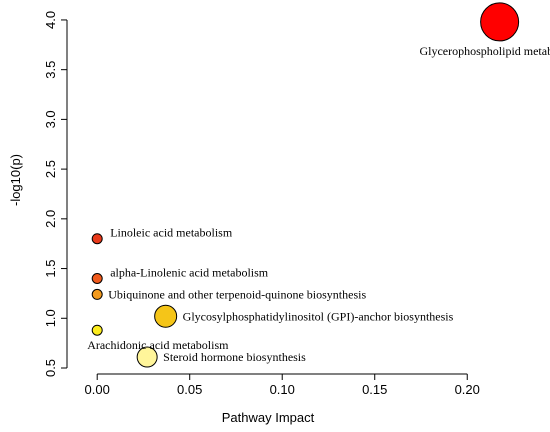 This screenshot has height=432, width=550. What do you see at coordinates (484, 51) in the screenshot?
I see `point-label: Glycerophospholipid metabolism` at bounding box center [484, 51].